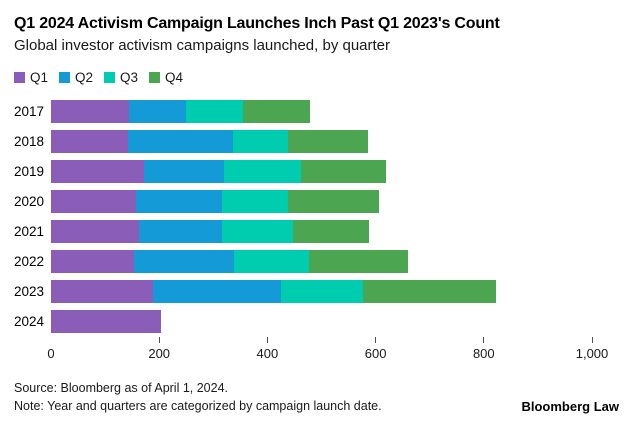  Describe the element at coordinates (257, 231) in the screenshot. I see `bar-segment-q3-2021` at that location.